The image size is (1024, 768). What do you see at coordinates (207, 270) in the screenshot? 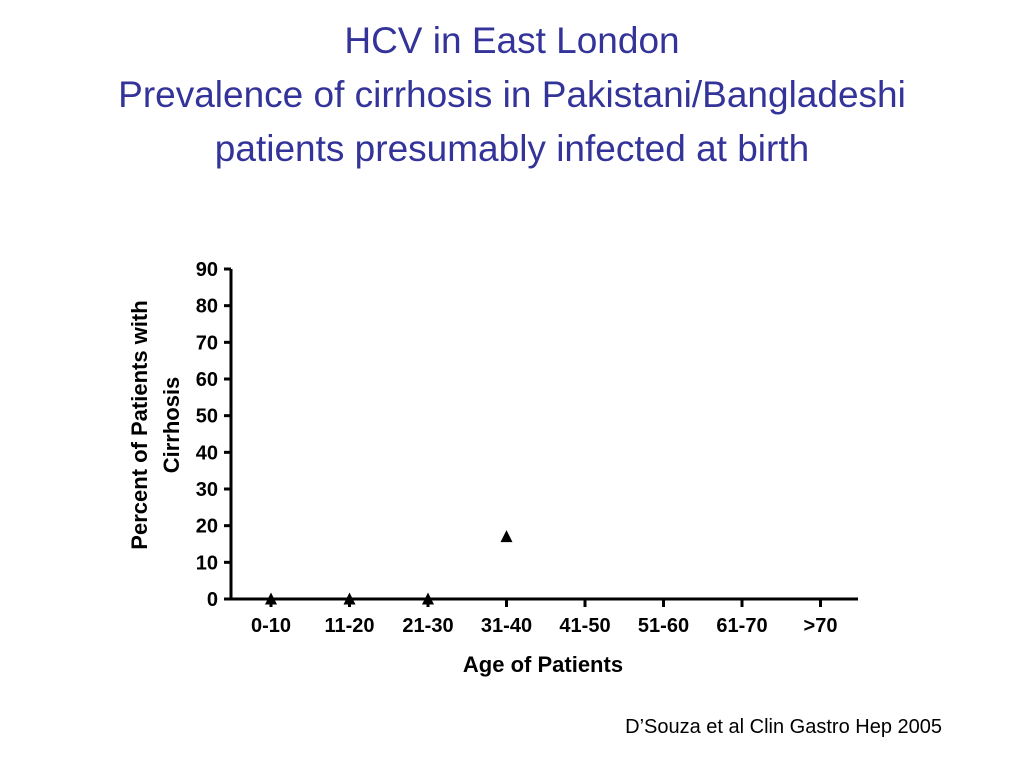
I see `y-tick-label: 90` at bounding box center [207, 270].